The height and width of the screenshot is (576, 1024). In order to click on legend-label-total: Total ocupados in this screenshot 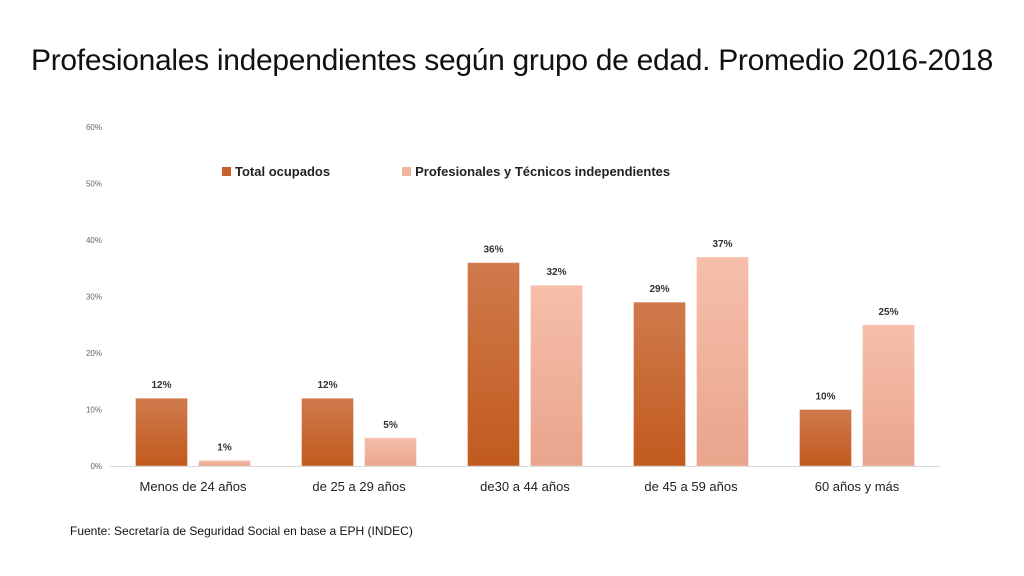, I will do `click(283, 171)`.